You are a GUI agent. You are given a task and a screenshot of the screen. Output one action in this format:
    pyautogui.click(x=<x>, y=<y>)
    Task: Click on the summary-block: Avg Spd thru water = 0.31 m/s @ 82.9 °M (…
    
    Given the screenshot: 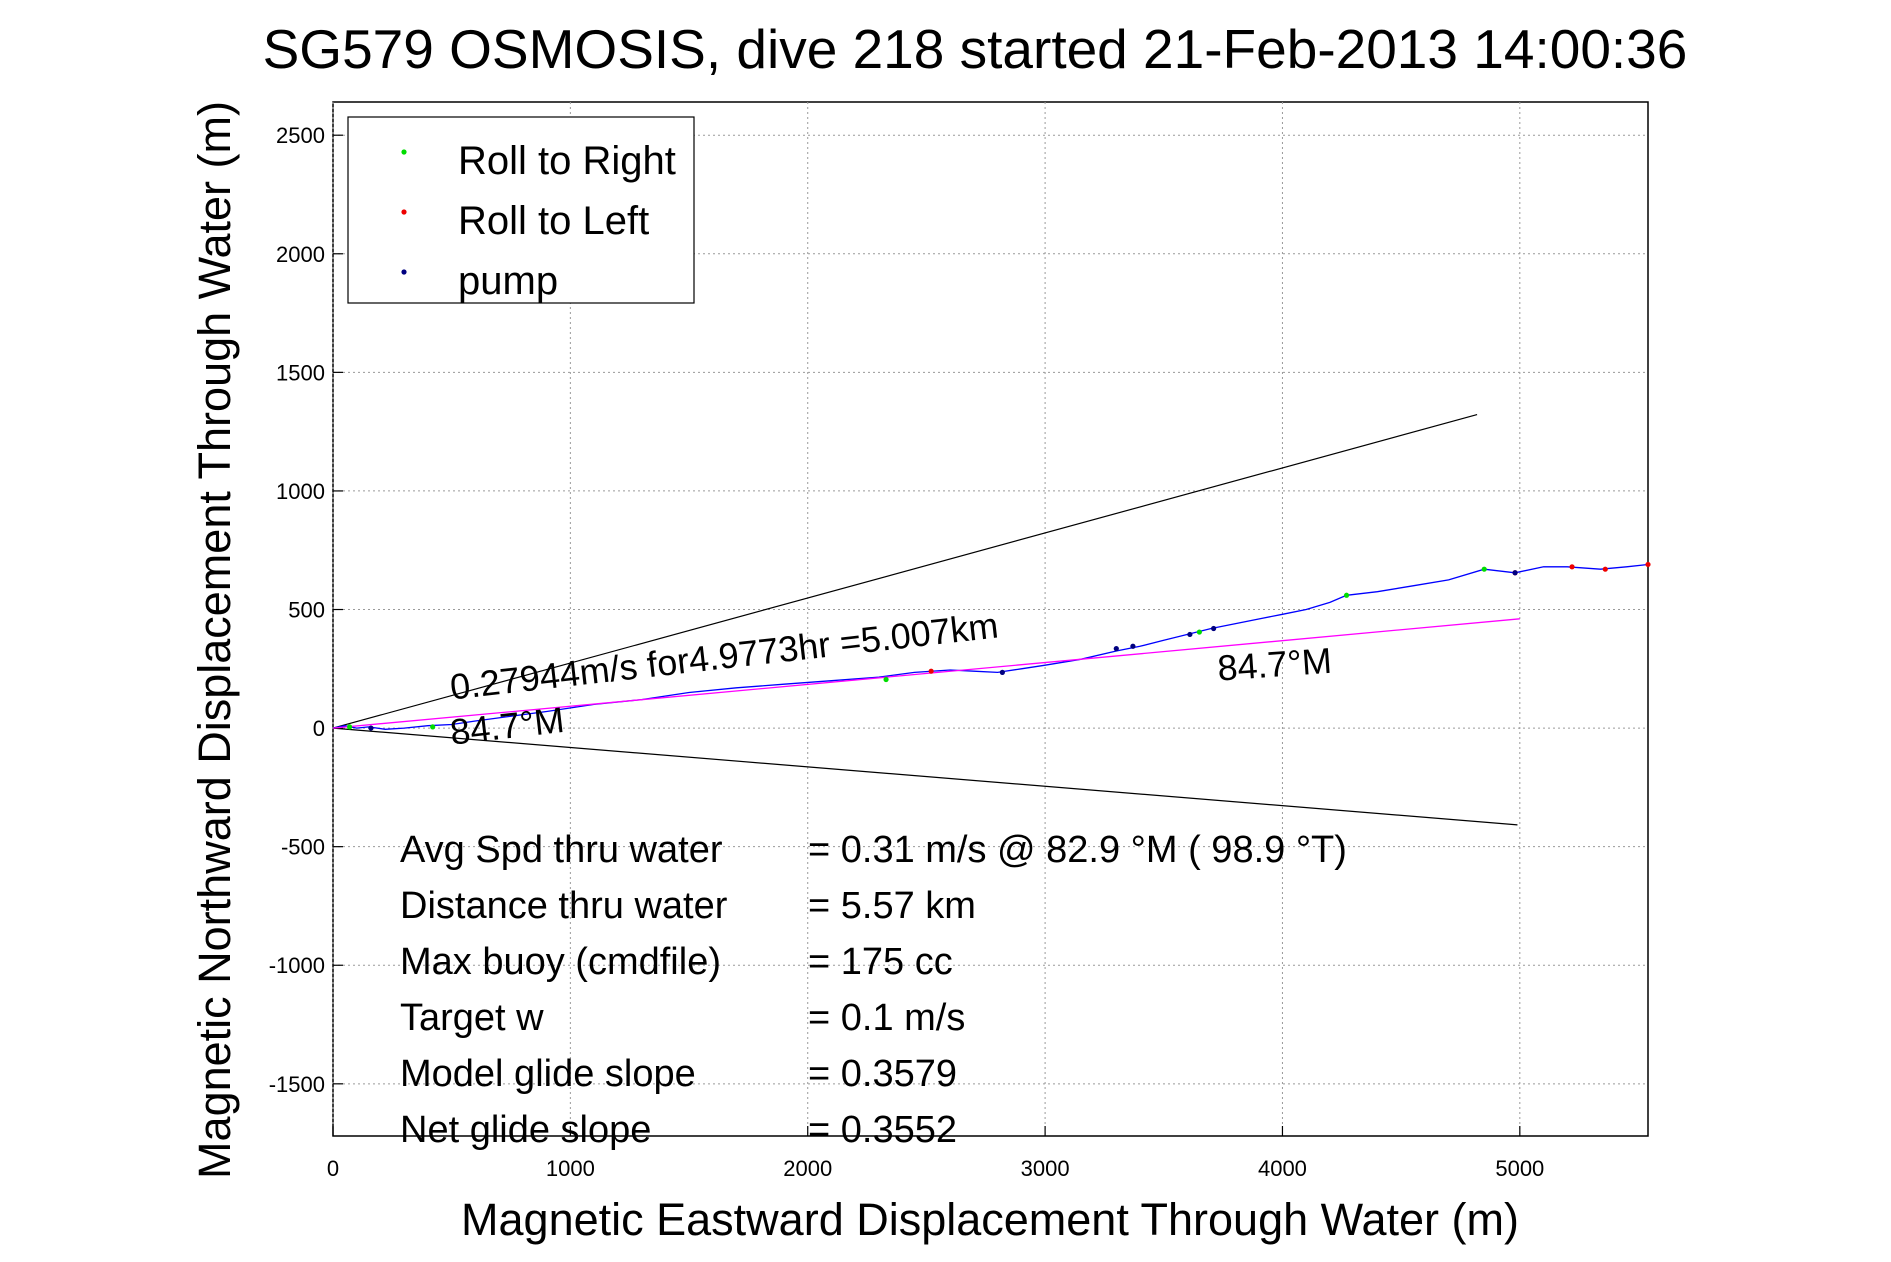 What is the action you would take?
    pyautogui.click(x=873, y=990)
    